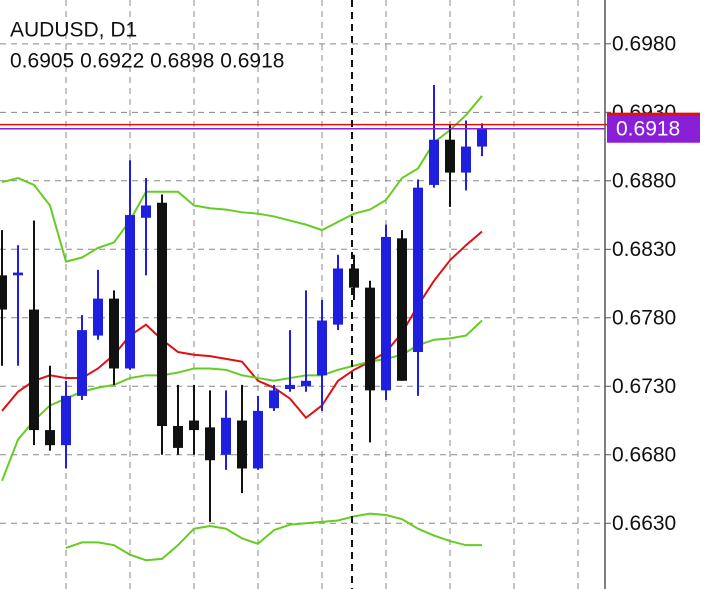  Describe the element at coordinates (644, 180) in the screenshot. I see `y-tick-label: 0.6880` at that location.